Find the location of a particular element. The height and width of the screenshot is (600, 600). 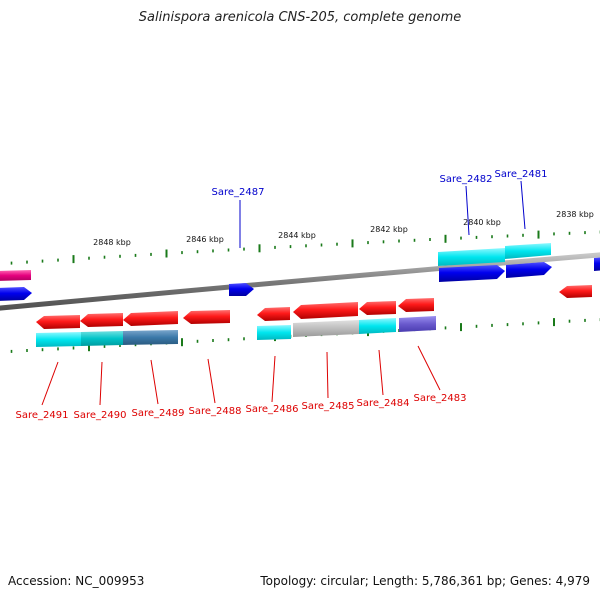

scale-label-2840: 2840 kbp is located at coordinates (482, 222).